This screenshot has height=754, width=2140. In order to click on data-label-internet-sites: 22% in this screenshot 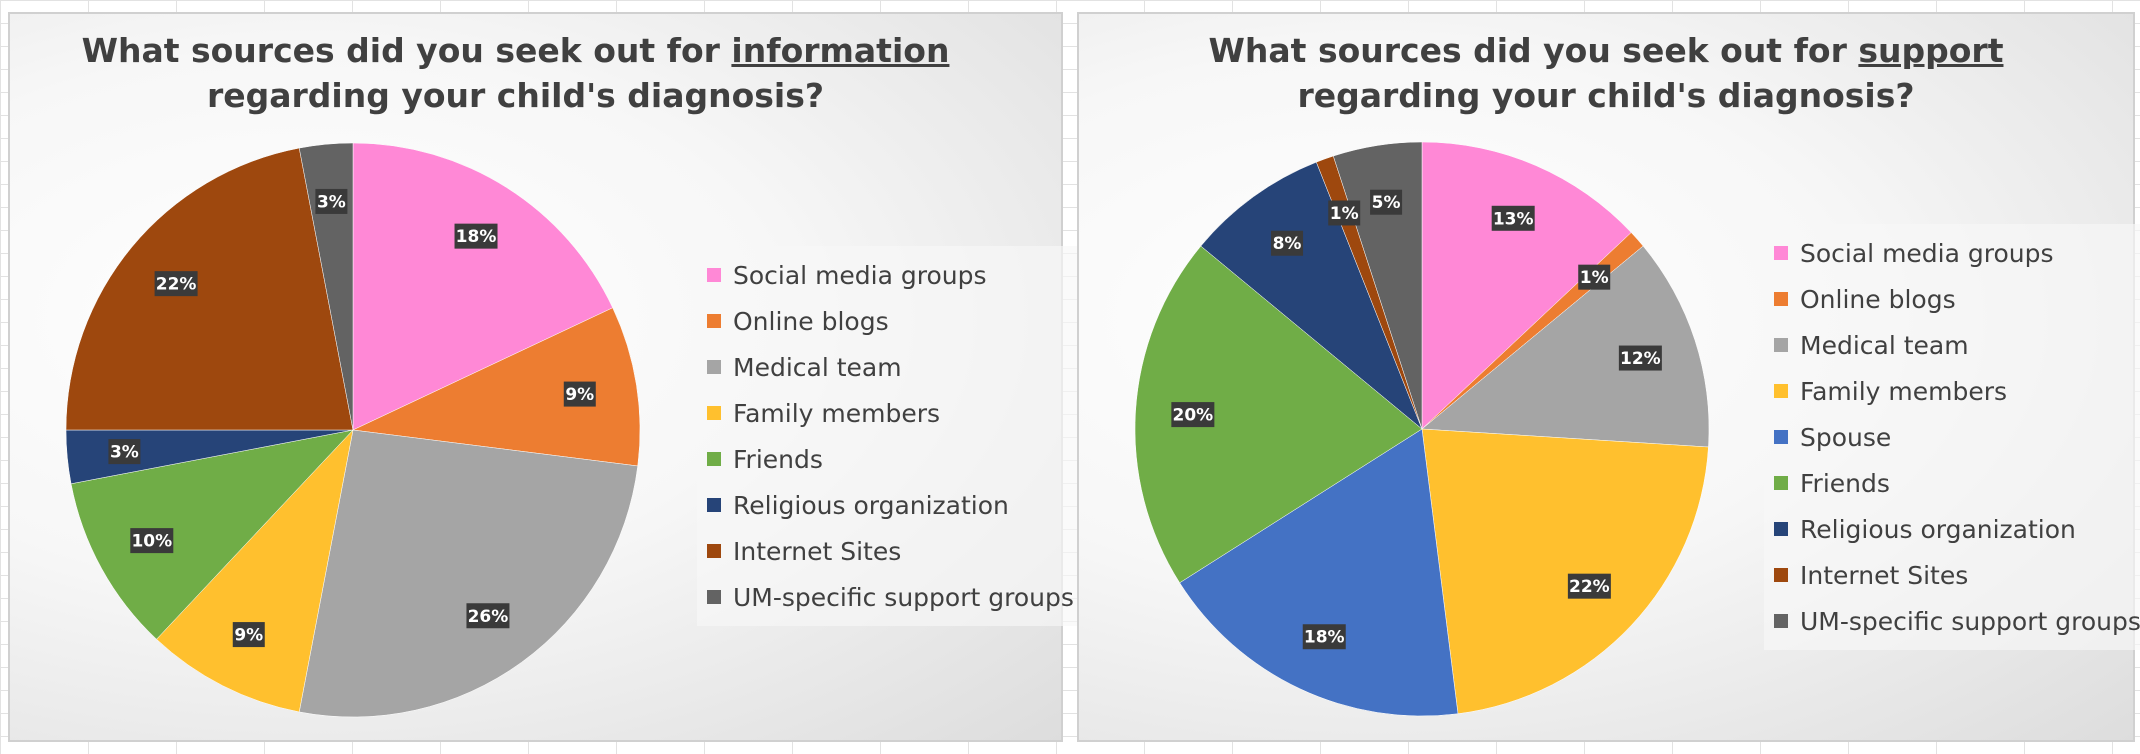, I will do `click(176, 284)`.